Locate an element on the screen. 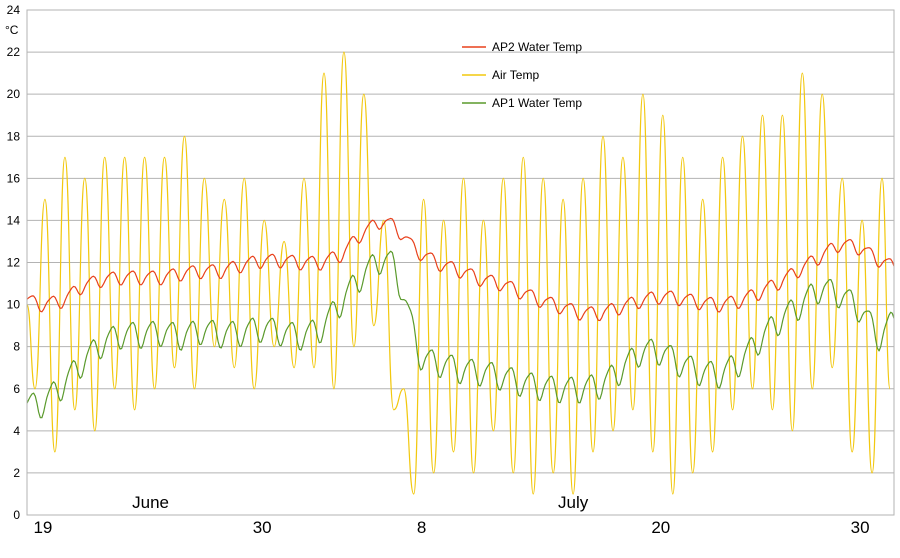 This screenshot has width=900, height=558. y-tick-label: 6 is located at coordinates (16, 389).